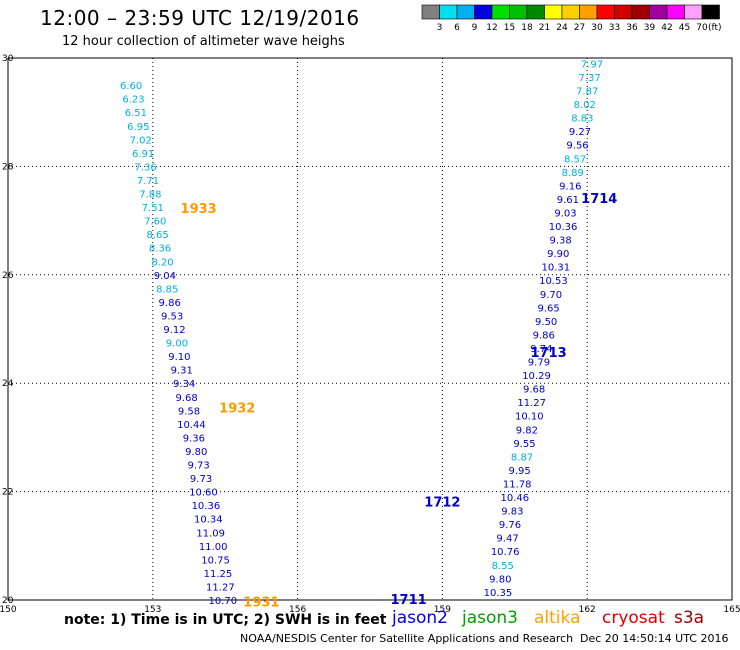  I want to click on data-label-1714-14: 9.90, so click(558, 254).